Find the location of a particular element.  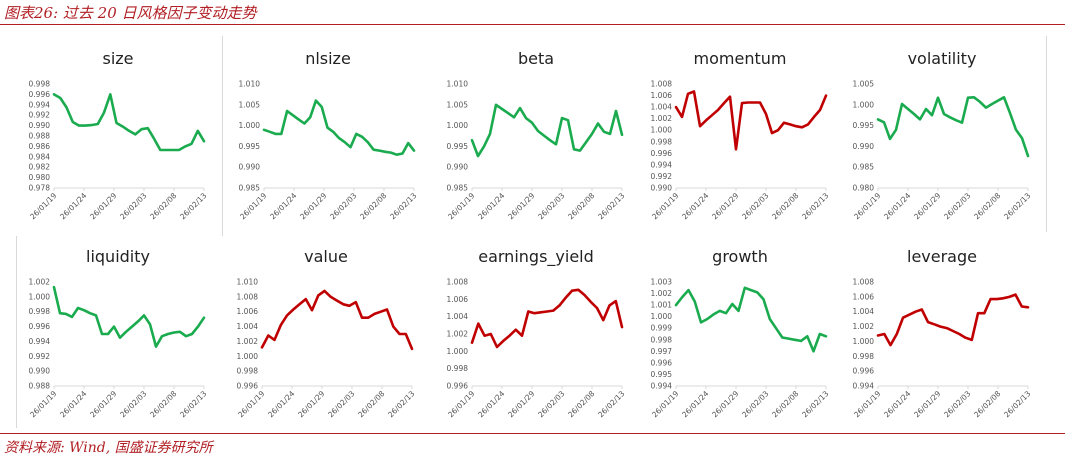

y-tick-label: 0.992 is located at coordinates (662, 176).